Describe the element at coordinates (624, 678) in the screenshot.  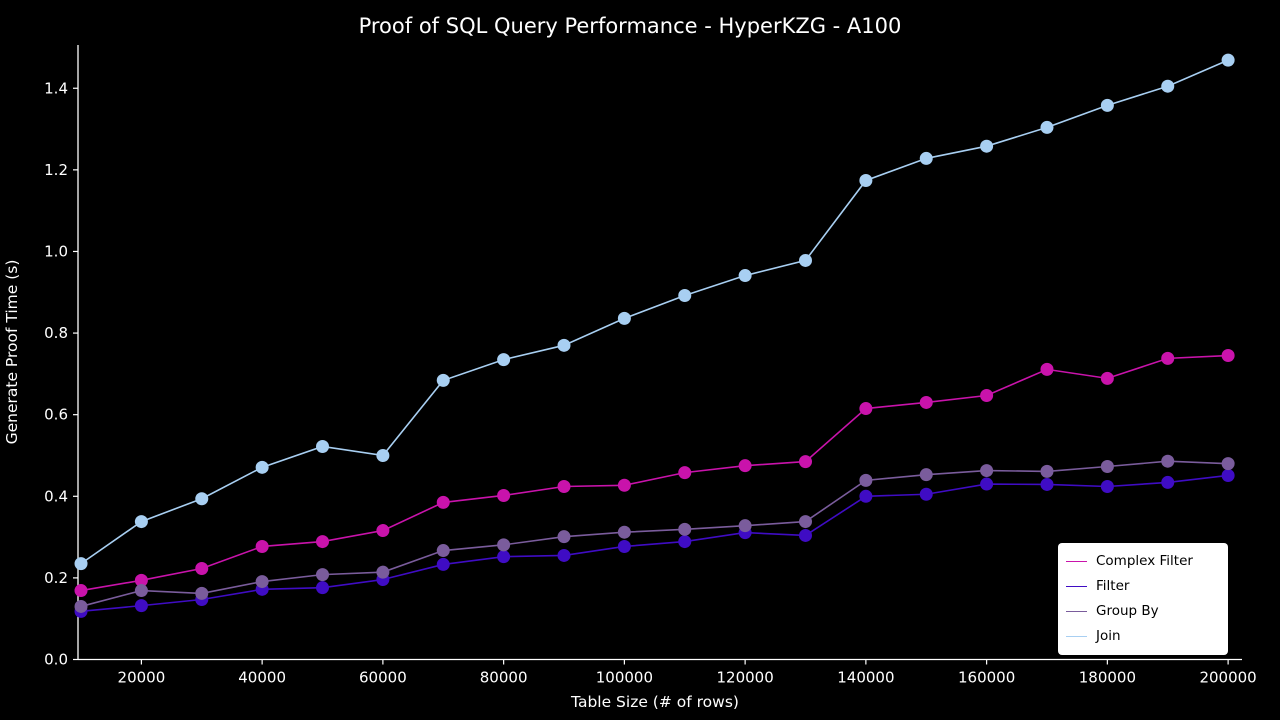
I see `x-tick-label: 100000` at that location.